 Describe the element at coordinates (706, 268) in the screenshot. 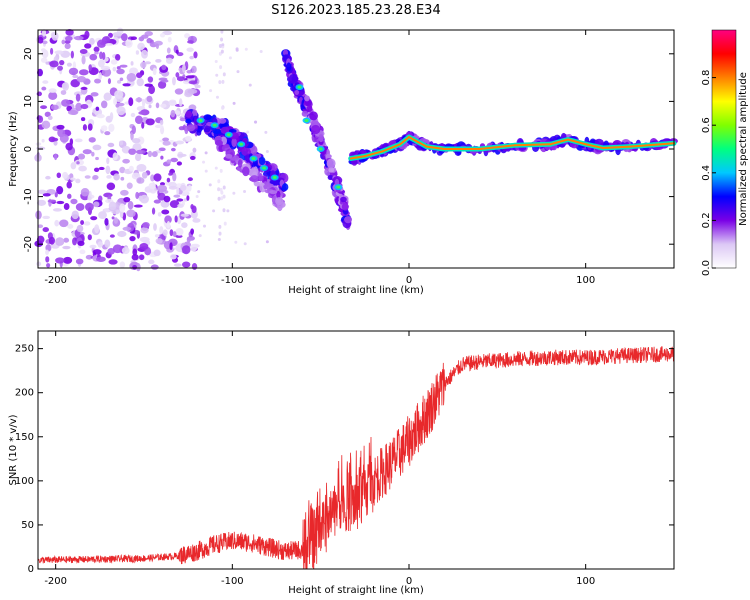

I see `colorbar-tick-label: 0.0` at that location.